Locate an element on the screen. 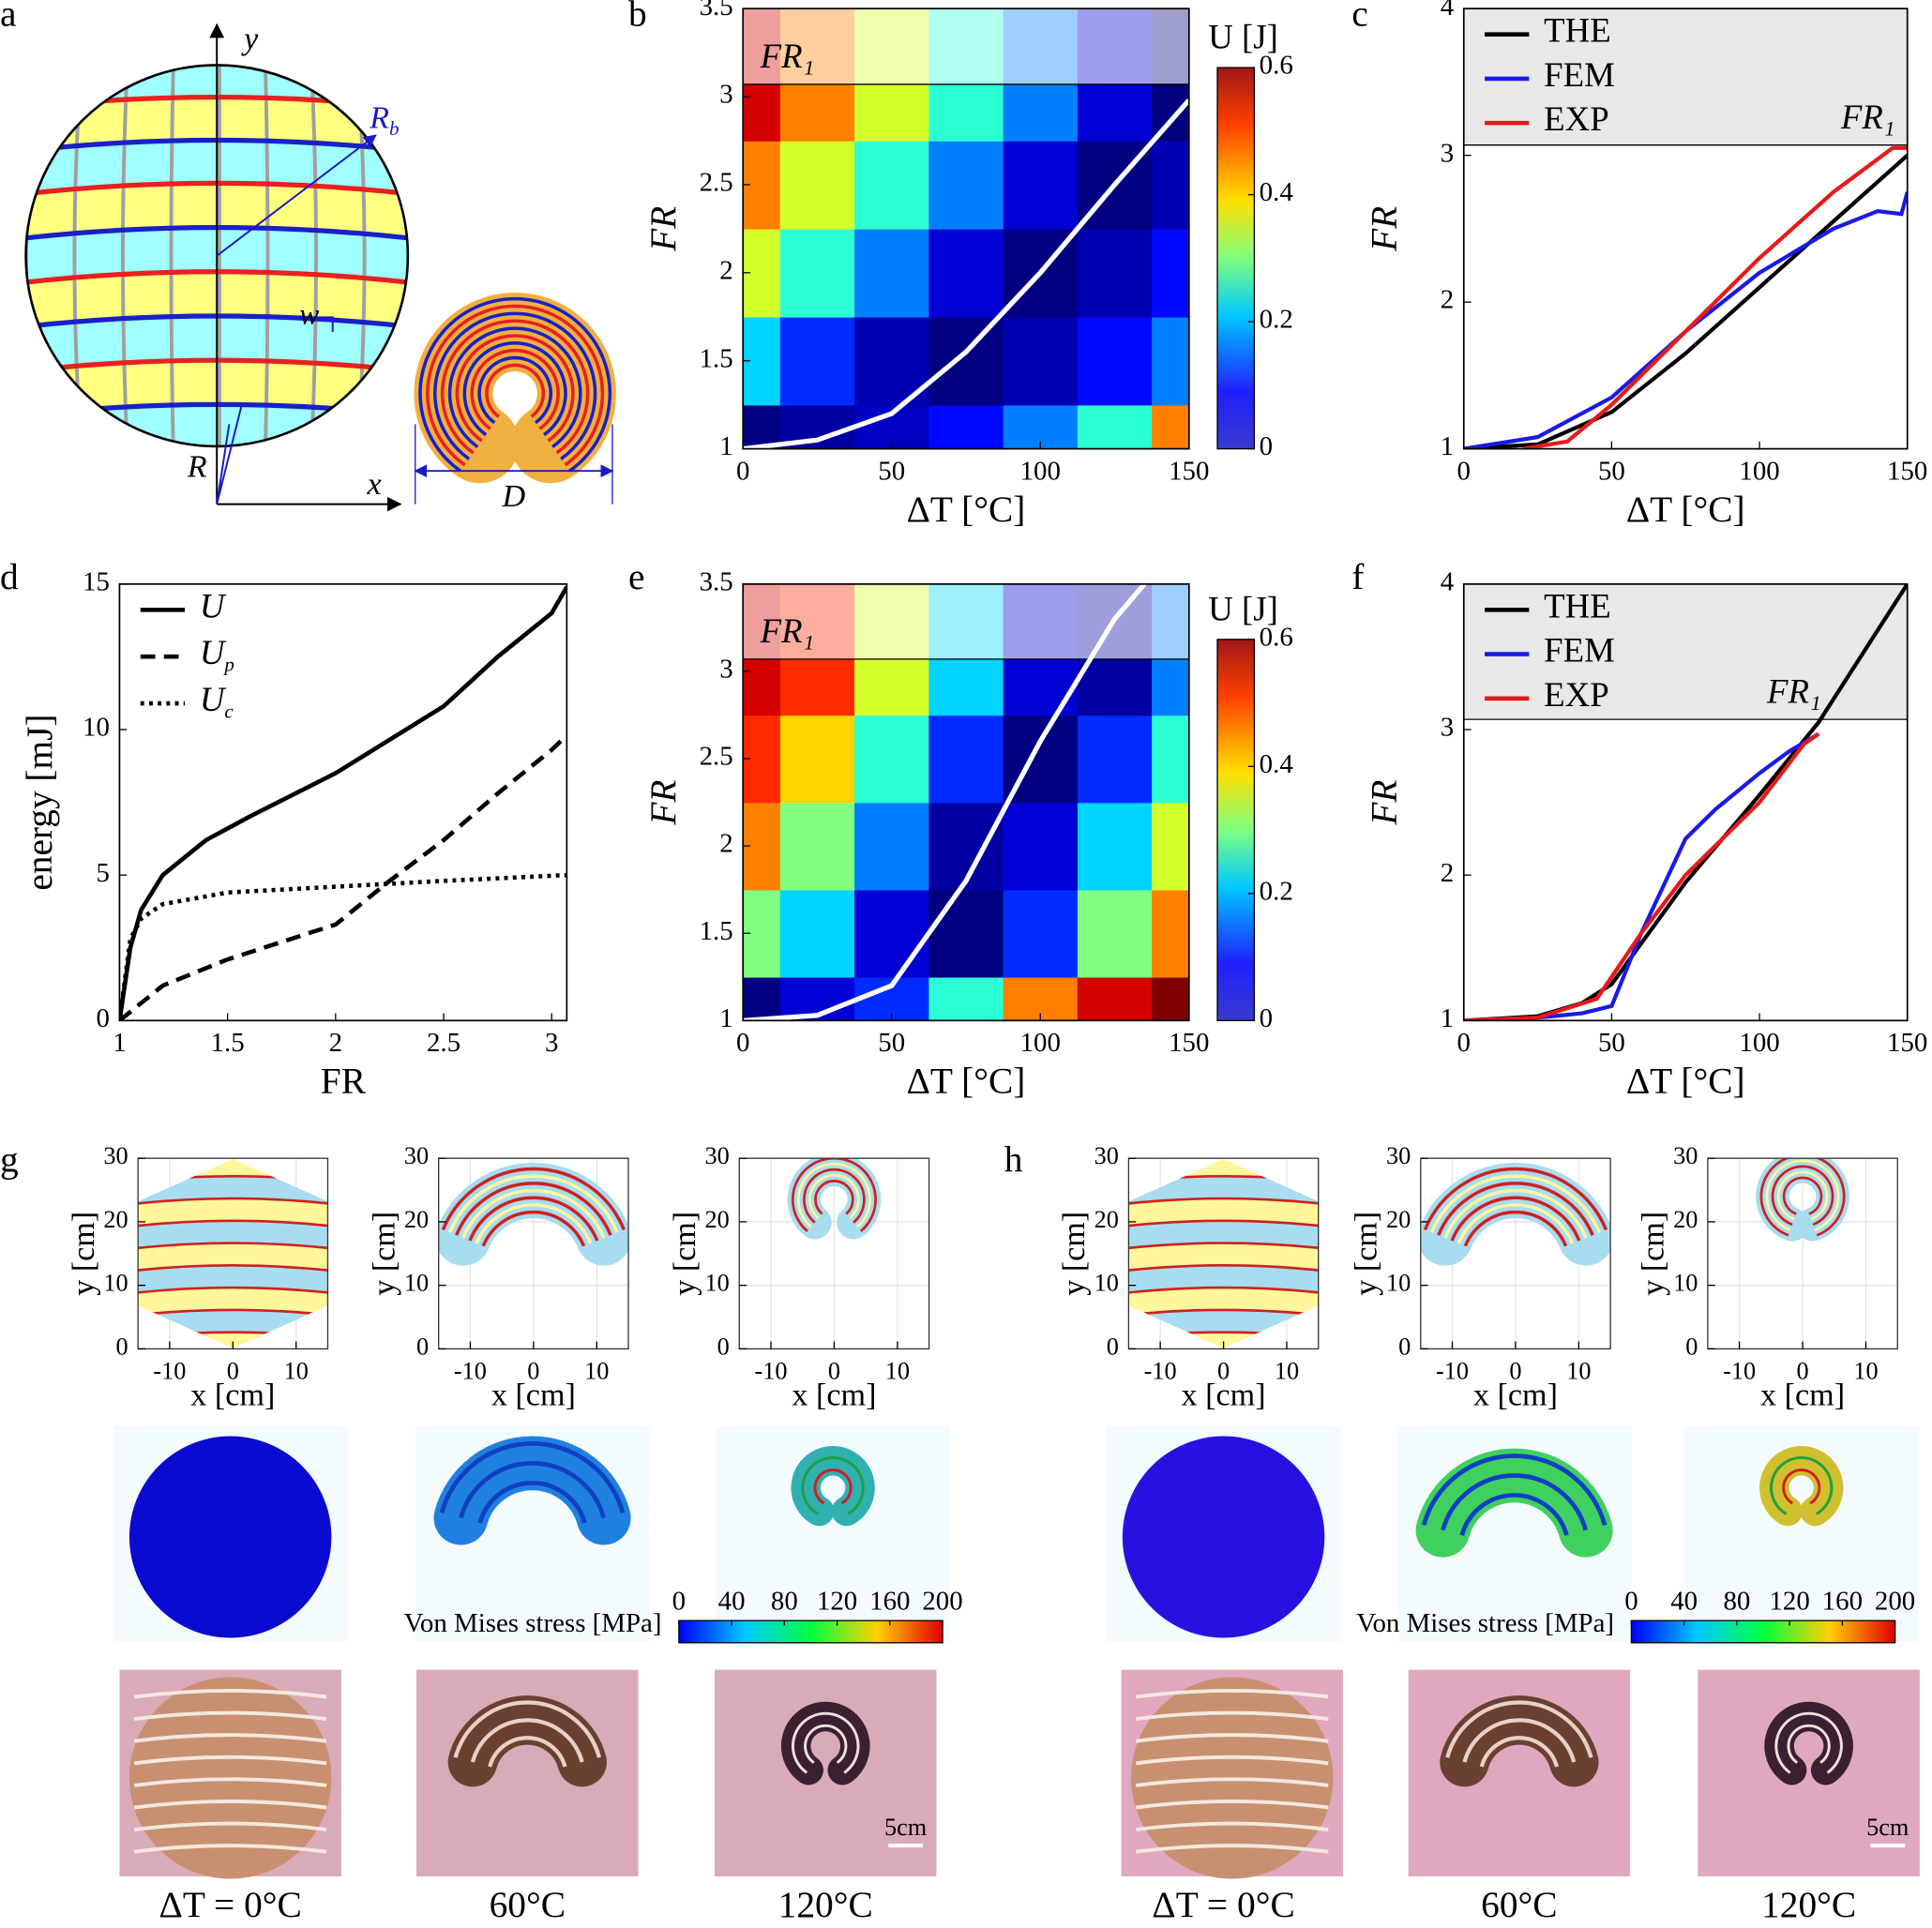 The width and height of the screenshot is (1932, 1928). y-tick-label: 2 is located at coordinates (725, 844).